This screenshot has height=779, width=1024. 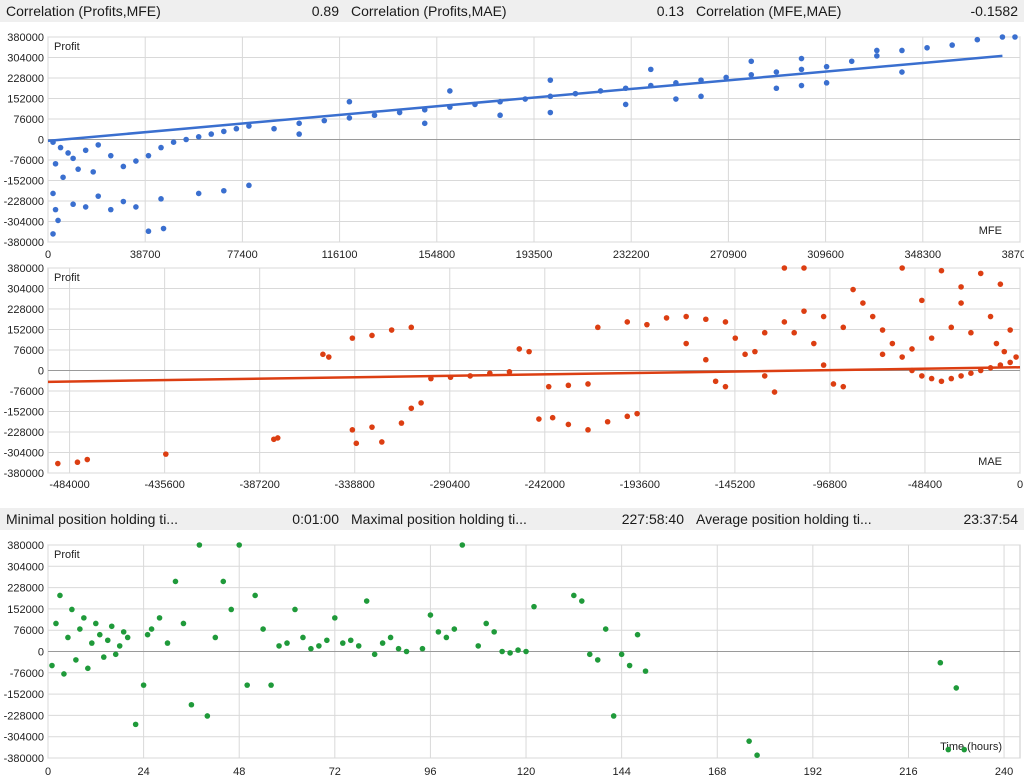 I want to click on y-axis-label: Profit, so click(x=67, y=47).